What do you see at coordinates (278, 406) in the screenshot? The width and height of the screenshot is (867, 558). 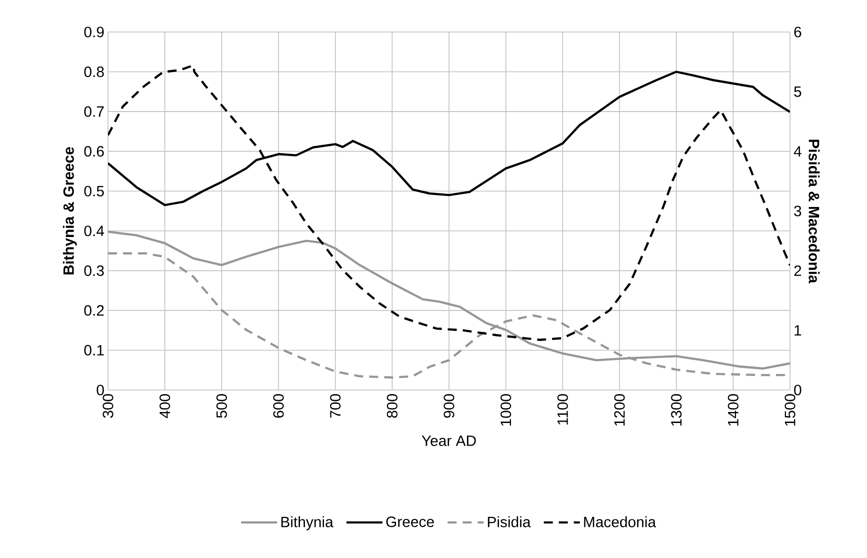 I see `x-tick-label: 600` at bounding box center [278, 406].